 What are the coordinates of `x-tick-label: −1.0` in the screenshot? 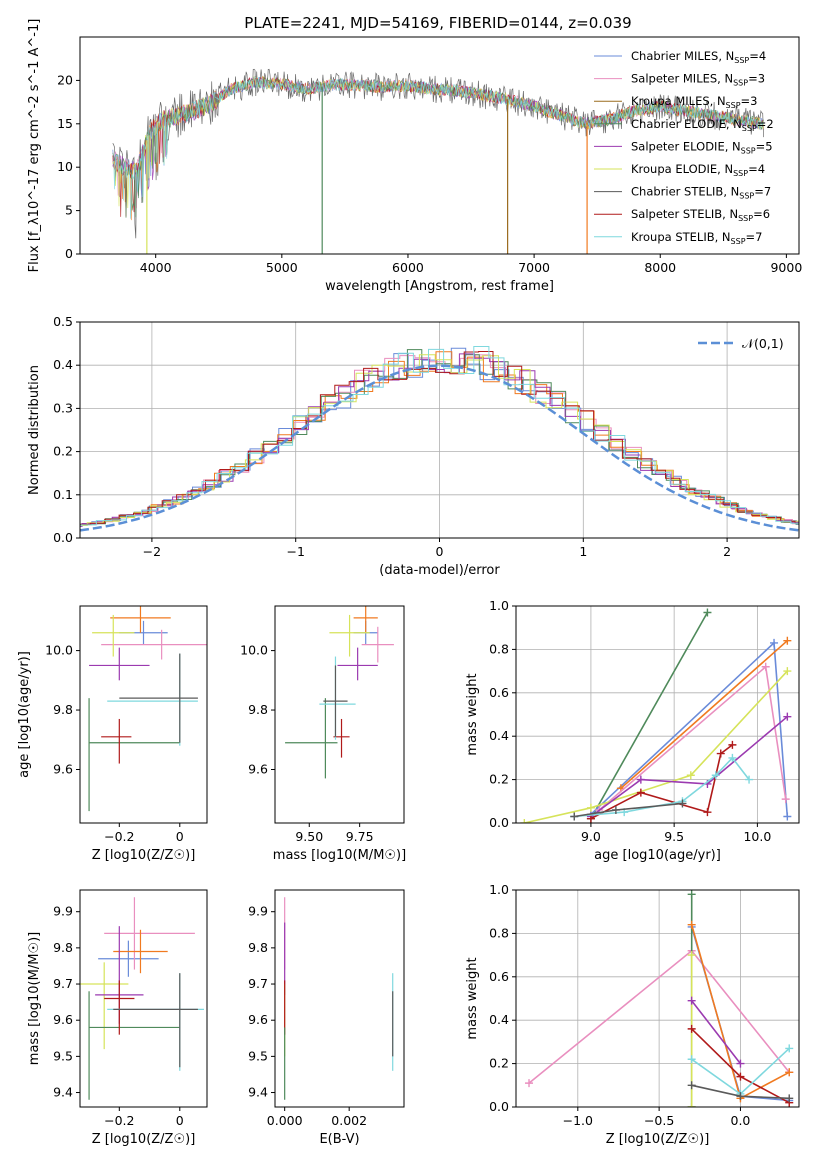 It's located at (578, 1120).